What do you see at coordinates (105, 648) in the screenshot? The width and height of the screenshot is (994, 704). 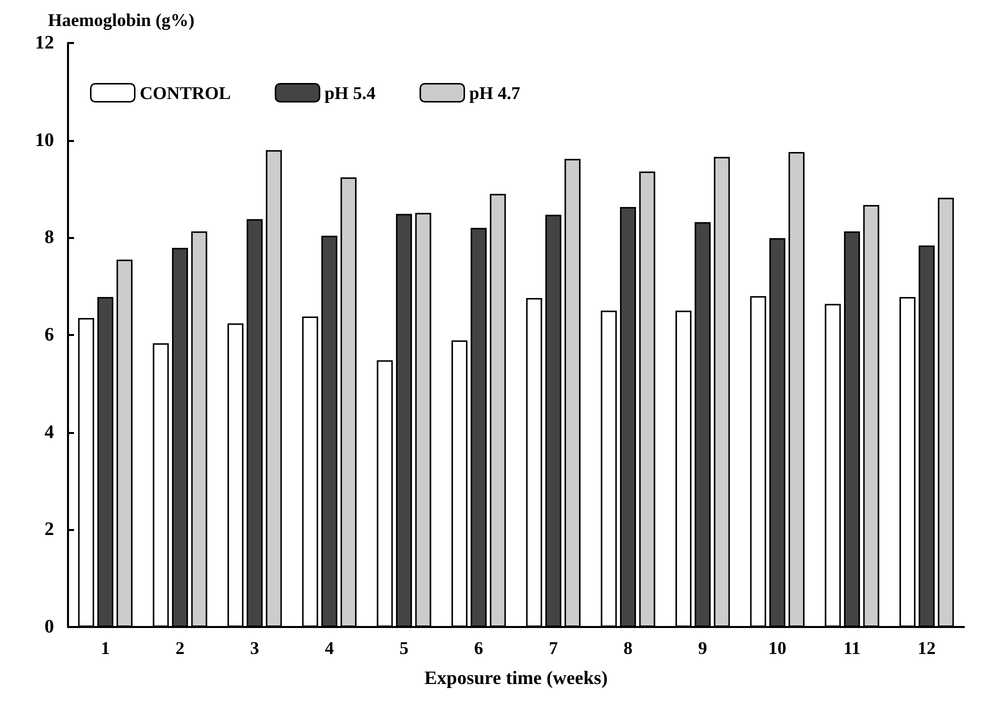 I see `x-tick-label: 1` at bounding box center [105, 648].